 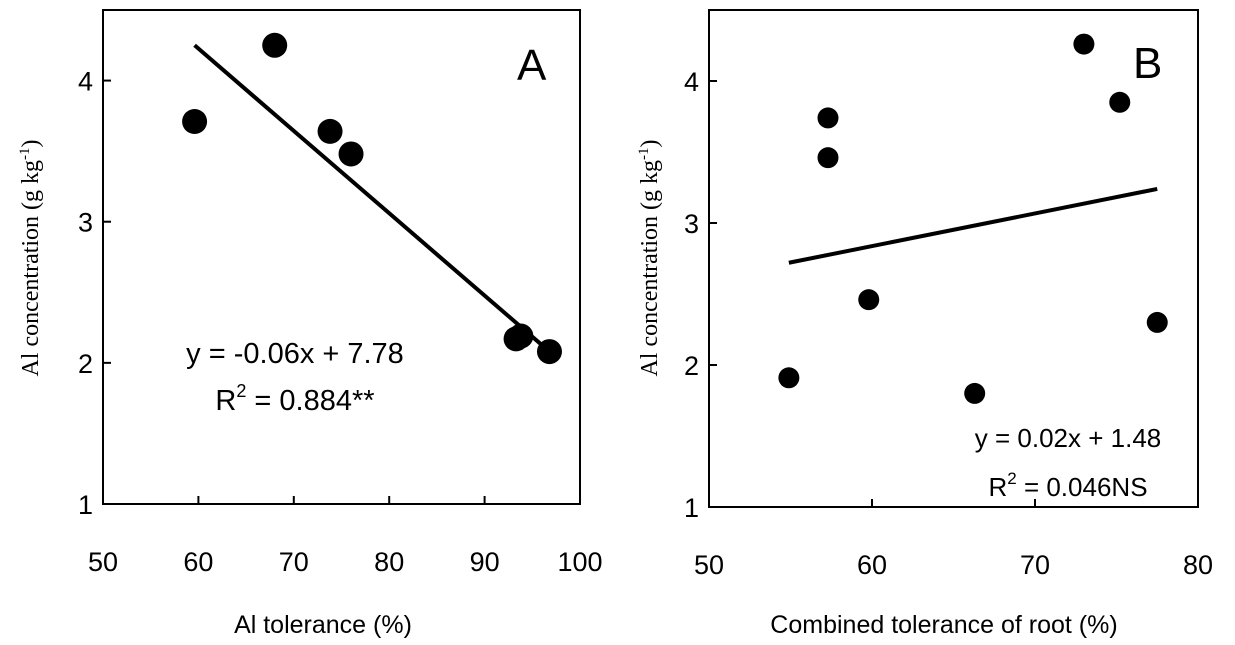 I want to click on panel-a-y-tick-label: 3, so click(x=85, y=223).